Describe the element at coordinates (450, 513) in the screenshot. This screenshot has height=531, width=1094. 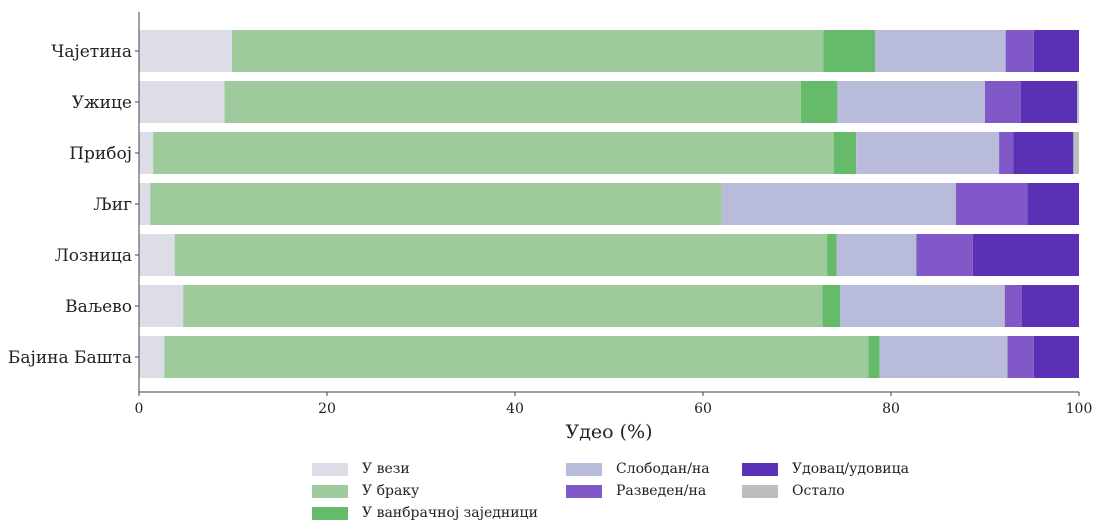
I see `legend-label: У ванбрачној заједници` at that location.